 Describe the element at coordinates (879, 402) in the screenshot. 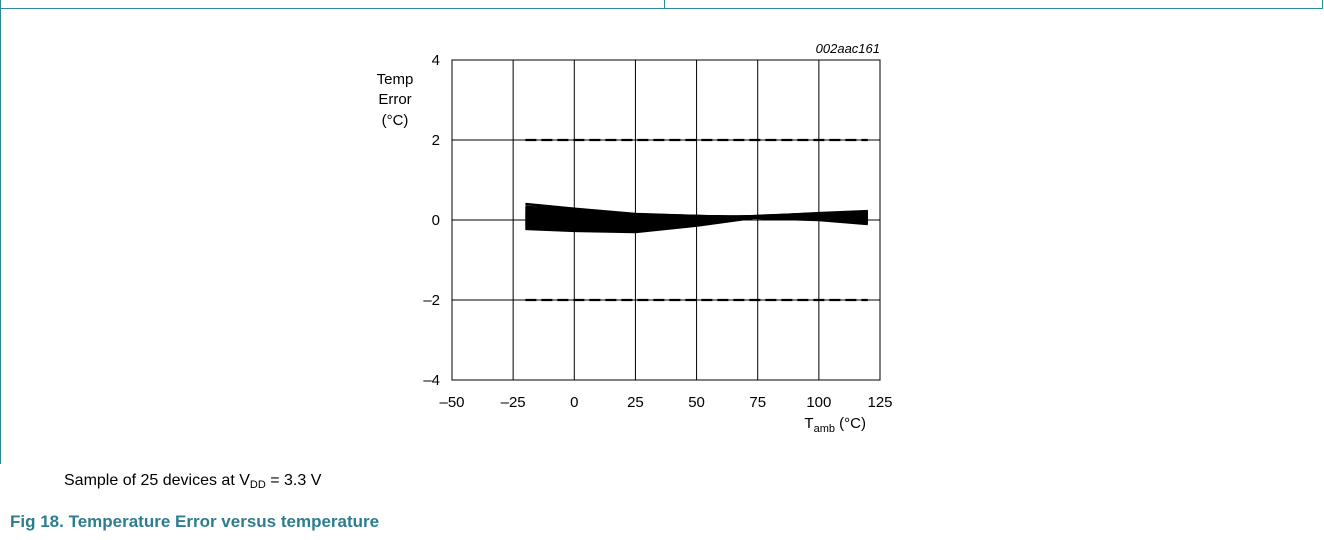

I see `x-tick-label: 125` at that location.